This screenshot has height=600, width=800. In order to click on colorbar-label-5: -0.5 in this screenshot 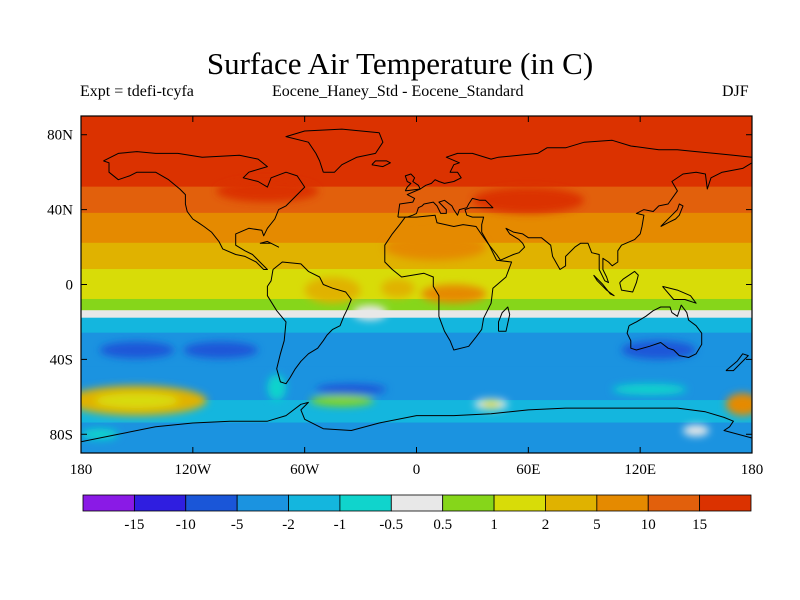, I will do `click(391, 525)`.